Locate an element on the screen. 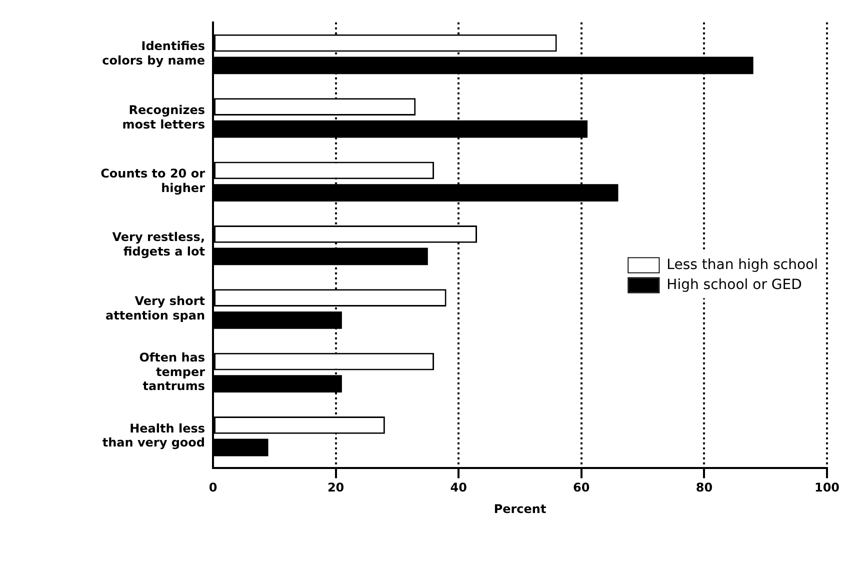 This screenshot has width=863, height=561. y-tick-label: Health less than very good is located at coordinates (153, 435).